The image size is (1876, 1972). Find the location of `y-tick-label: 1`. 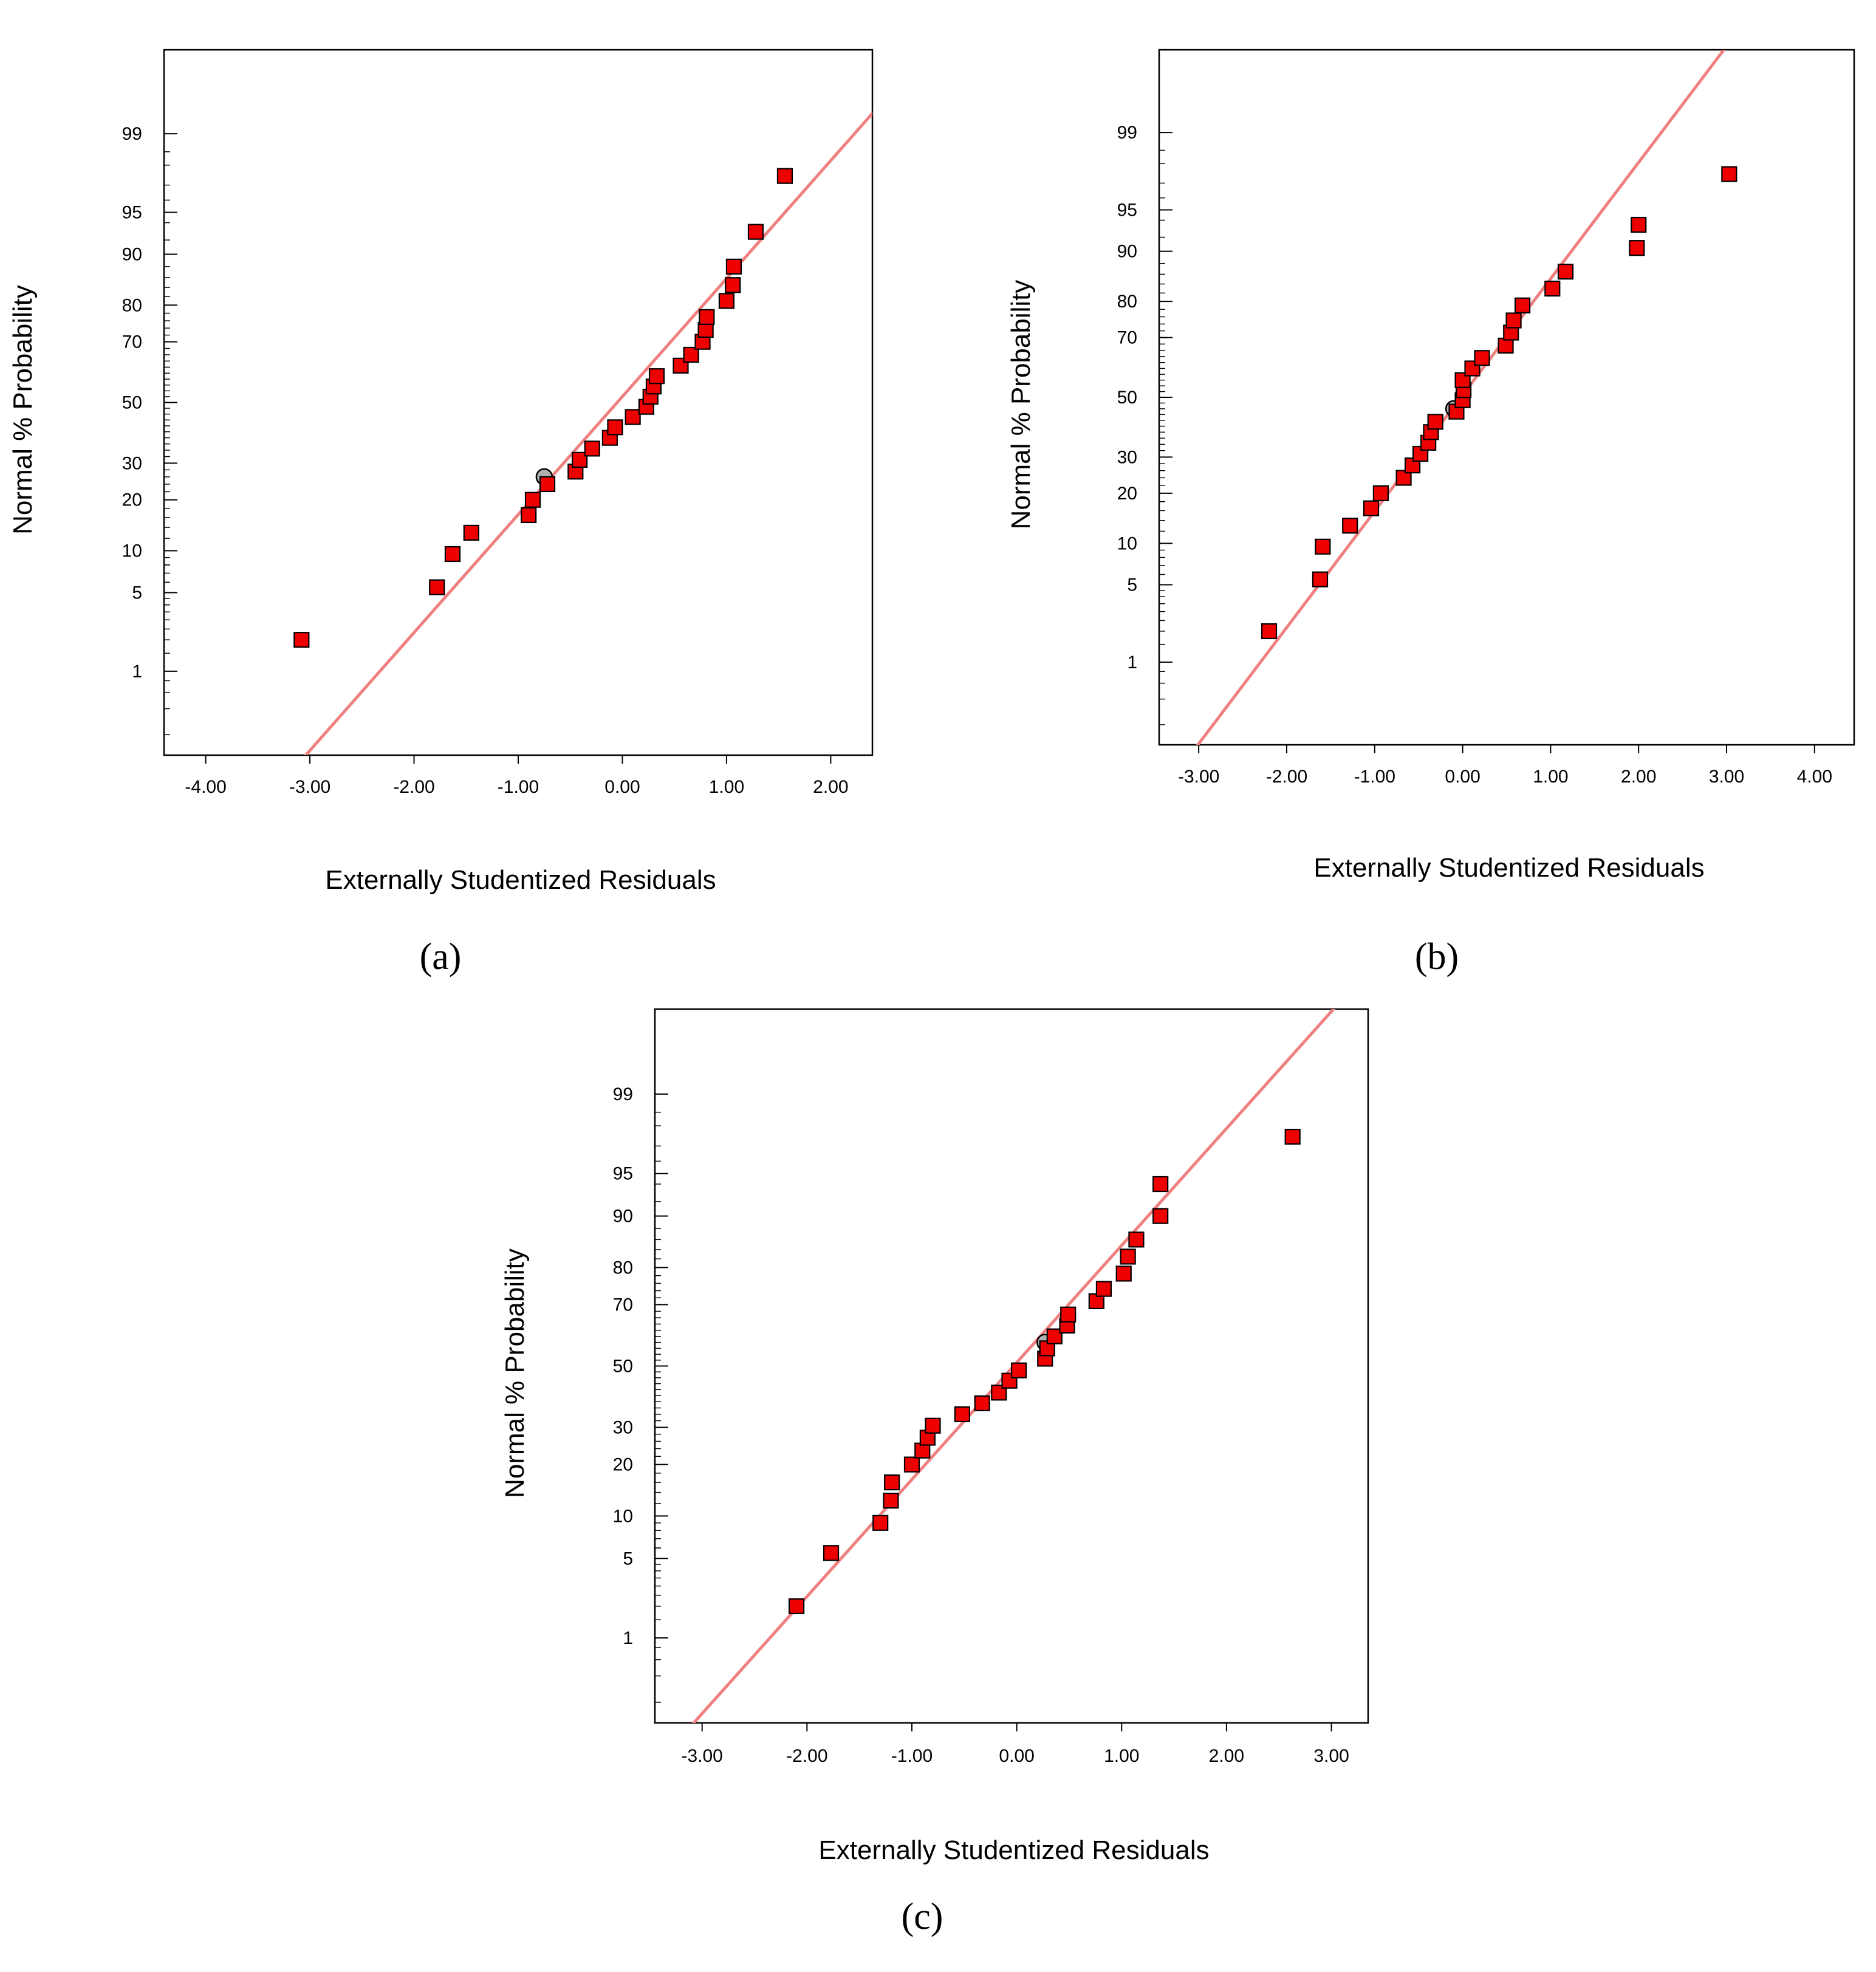

y-tick-label: 1 is located at coordinates (1132, 663).